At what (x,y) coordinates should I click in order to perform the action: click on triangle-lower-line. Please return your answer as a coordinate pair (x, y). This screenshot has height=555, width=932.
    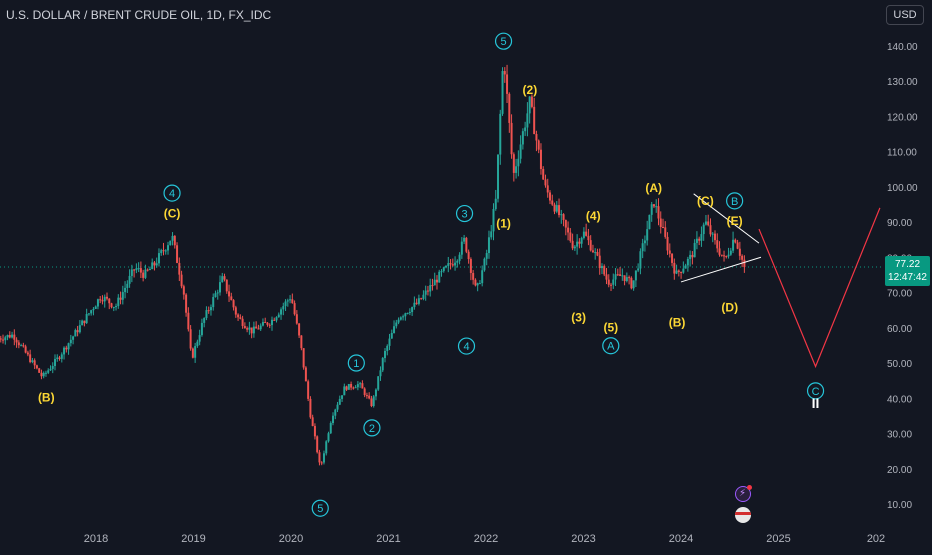
    Looking at the image, I should click on (721, 269).